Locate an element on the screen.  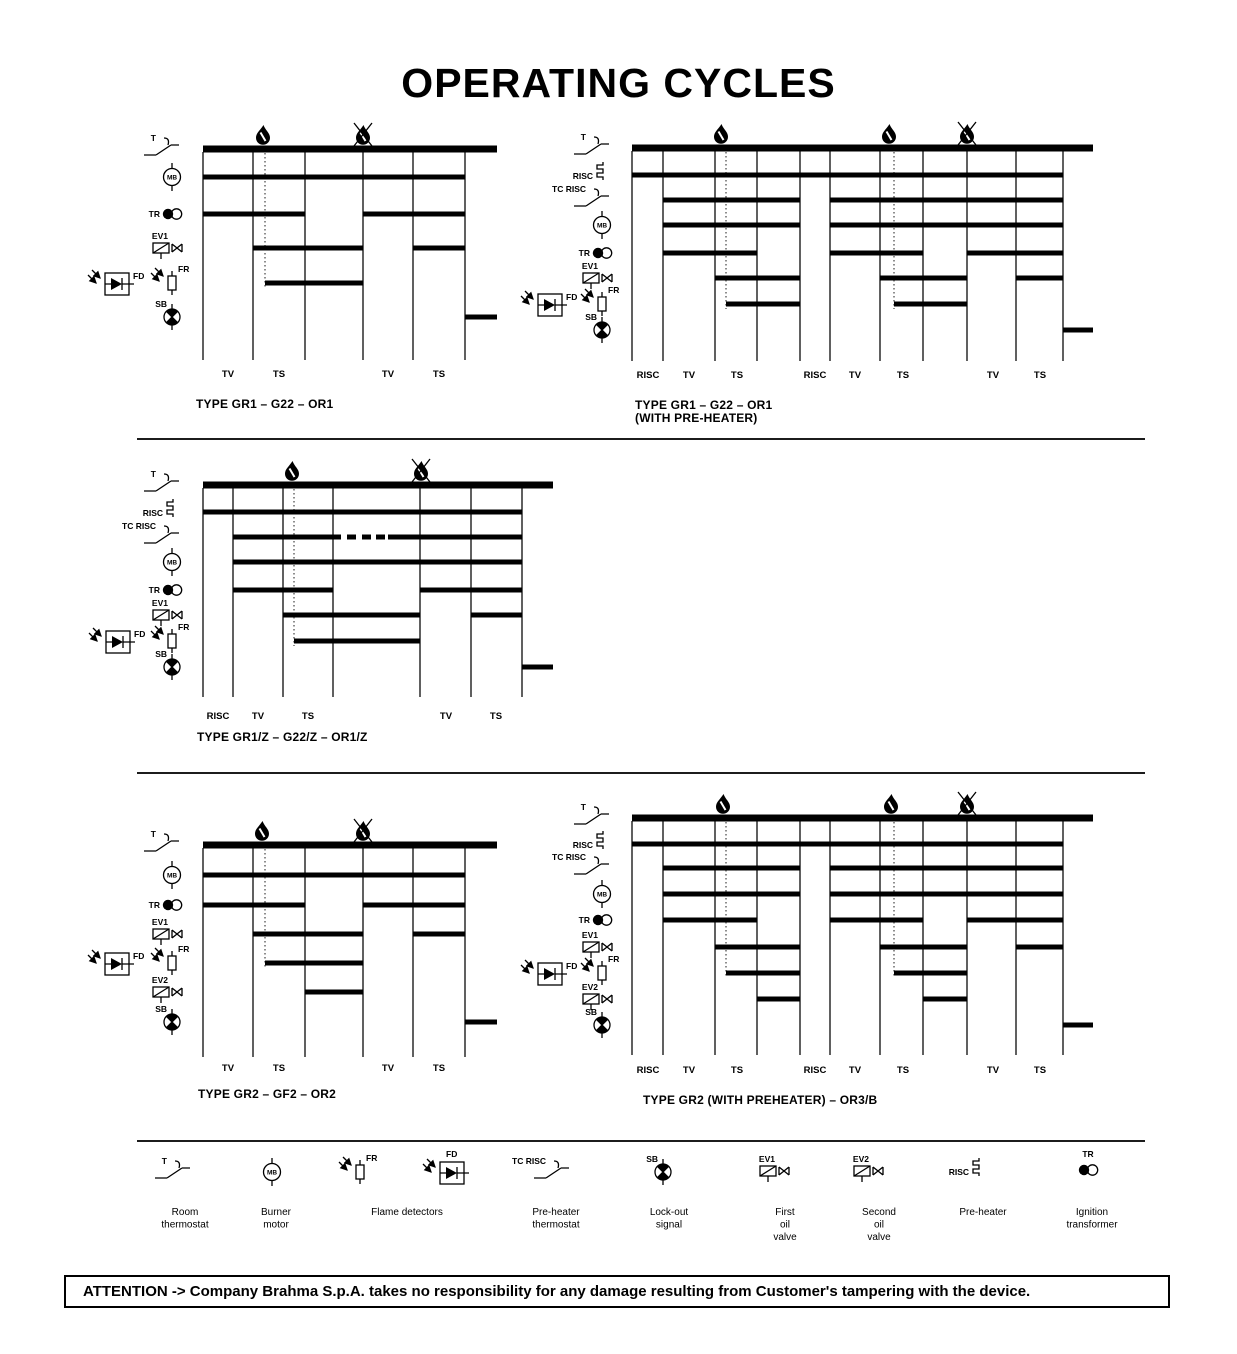
legend-label: Flame detectors is located at coordinates (407, 1212).